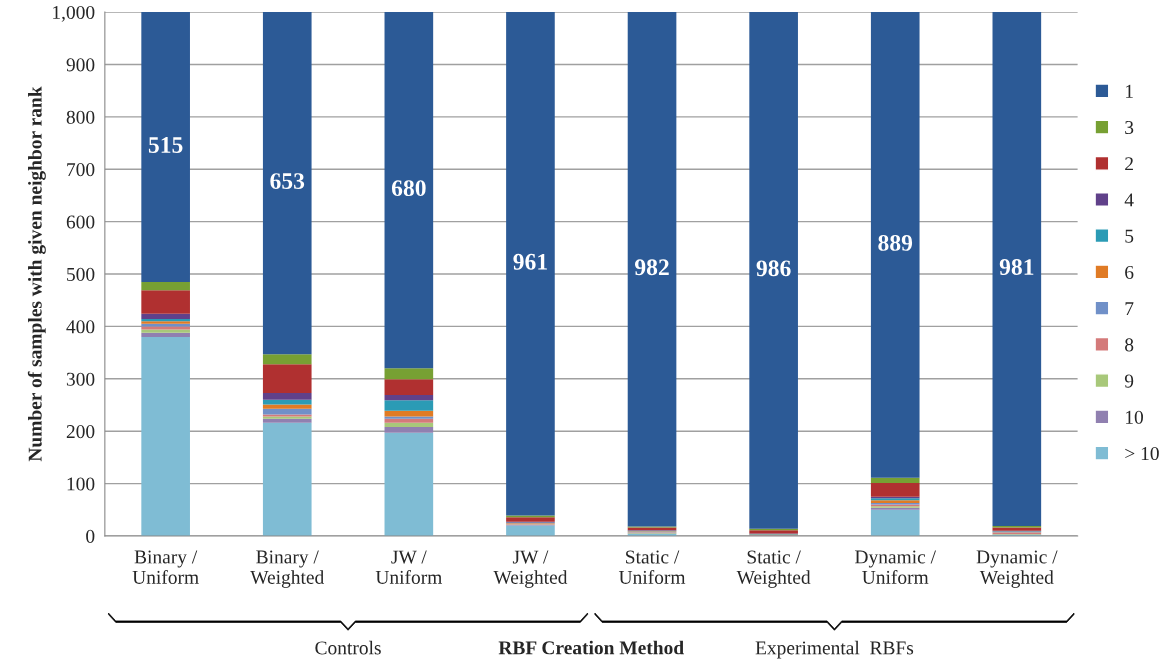  What do you see at coordinates (773, 268) in the screenshot?
I see `data-label: 986` at bounding box center [773, 268].